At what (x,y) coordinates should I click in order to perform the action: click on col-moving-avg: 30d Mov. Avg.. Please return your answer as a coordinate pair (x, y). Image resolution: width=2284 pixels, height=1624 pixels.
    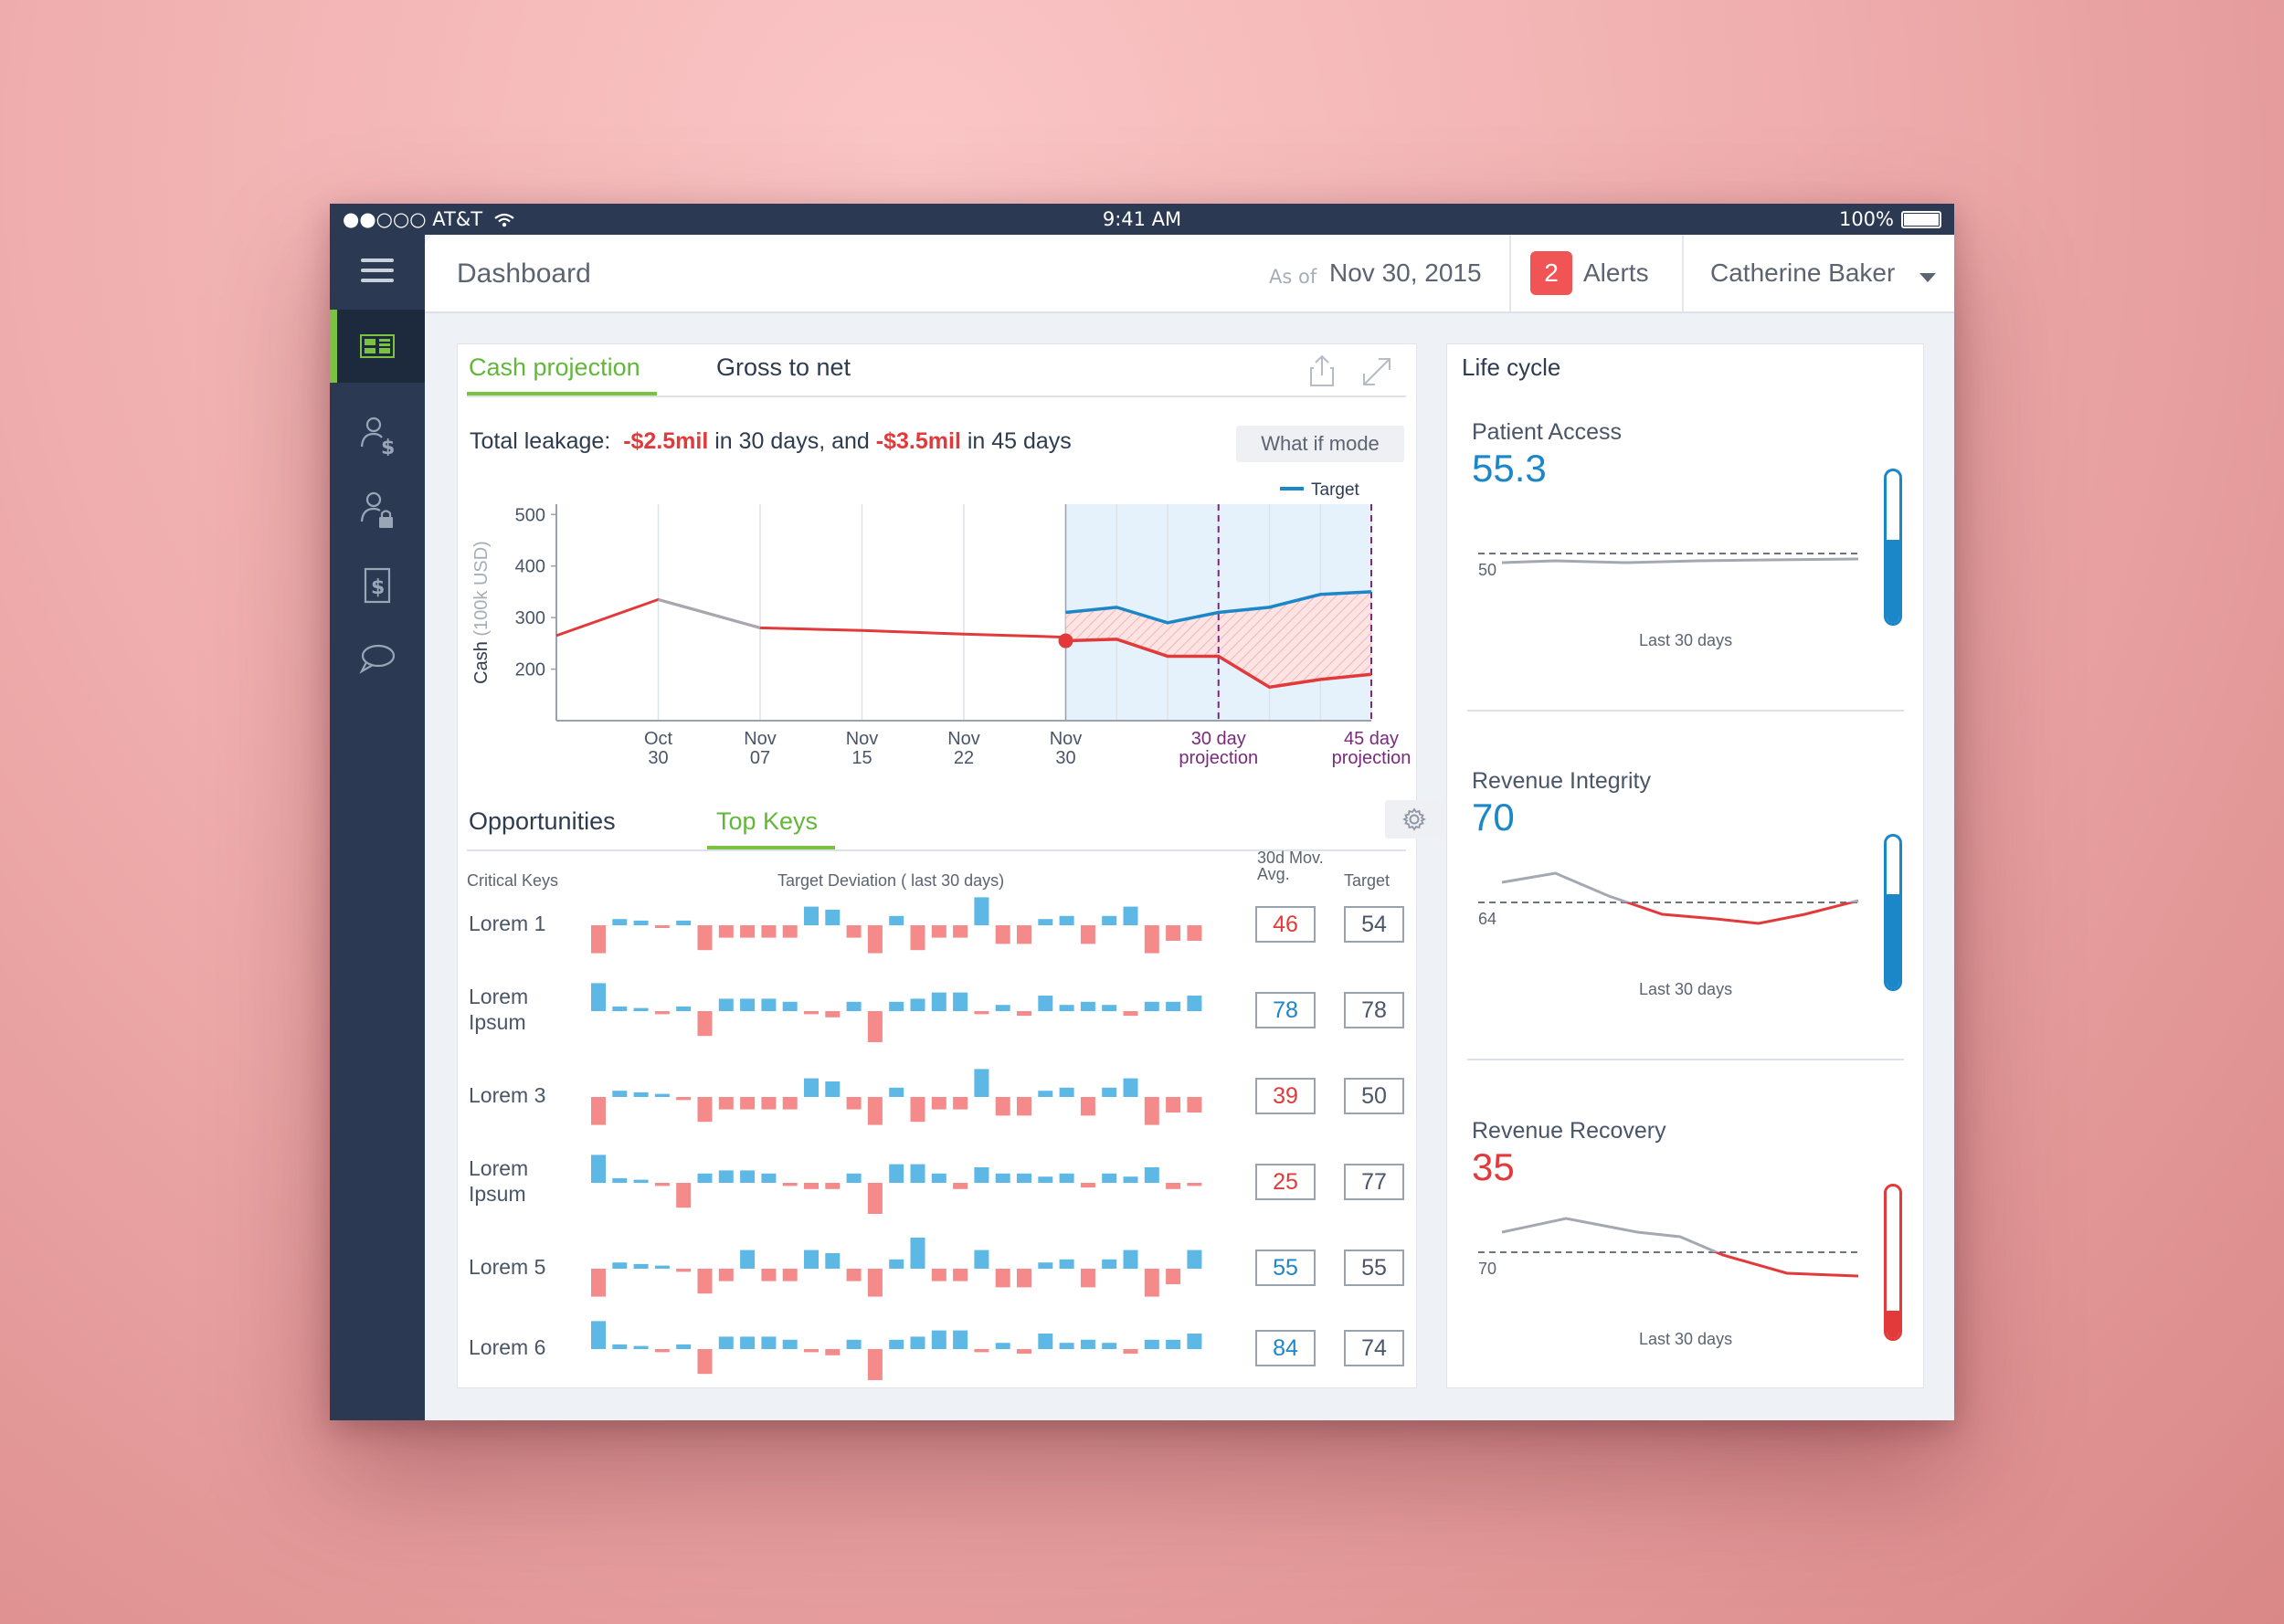
    Looking at the image, I should click on (1290, 866).